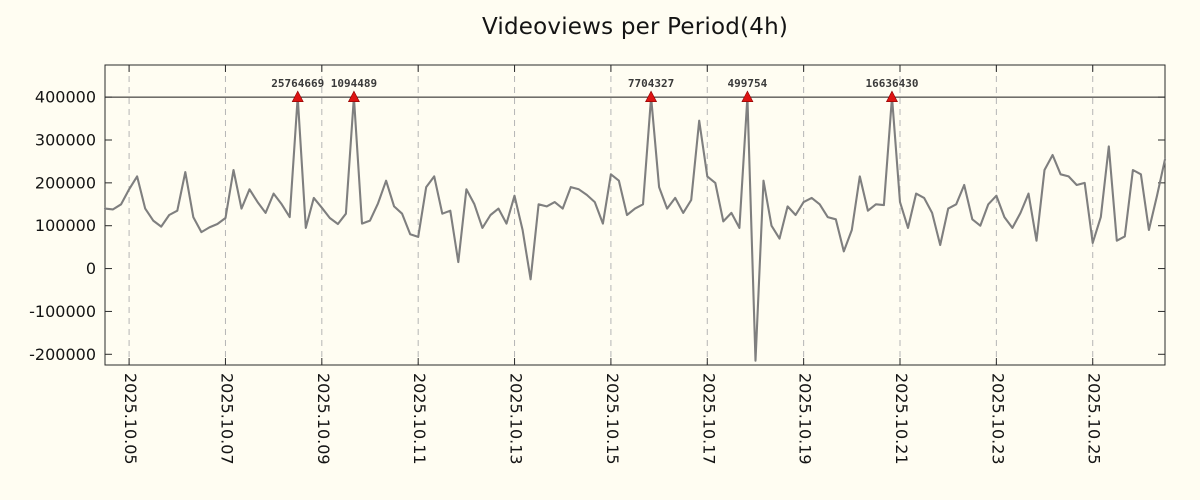  What do you see at coordinates (354, 83) in the screenshot?
I see `peak-value-label: 1094489` at bounding box center [354, 83].